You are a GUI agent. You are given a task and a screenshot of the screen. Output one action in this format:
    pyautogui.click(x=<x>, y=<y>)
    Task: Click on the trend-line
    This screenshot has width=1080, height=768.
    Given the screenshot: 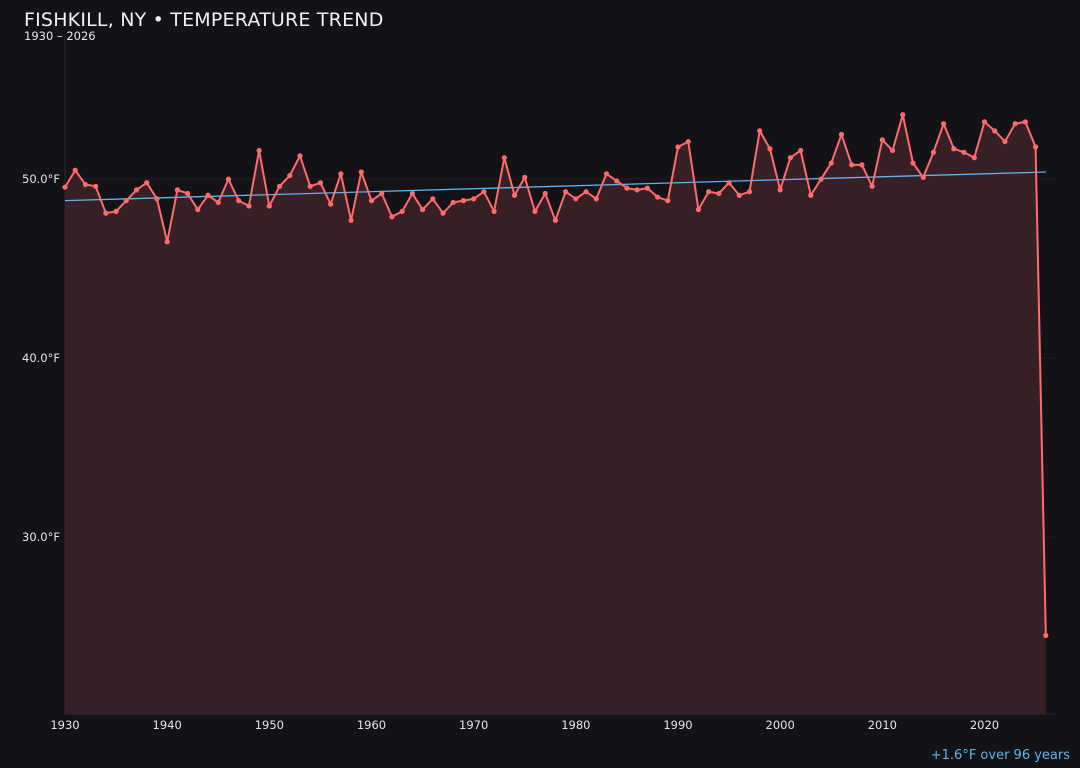 What is the action you would take?
    pyautogui.click(x=555, y=186)
    